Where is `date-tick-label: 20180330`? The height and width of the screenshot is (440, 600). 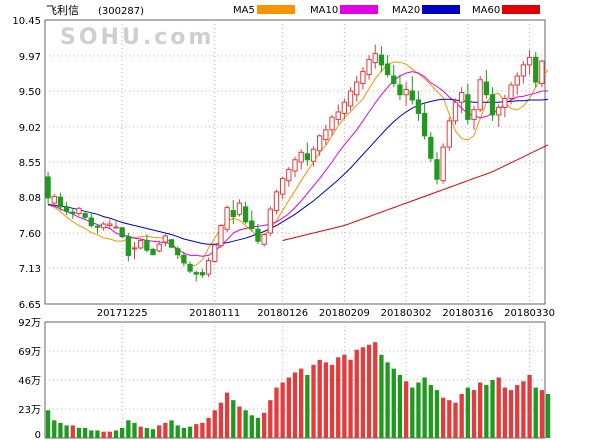 date-tick-label: 20180330 is located at coordinates (529, 313).